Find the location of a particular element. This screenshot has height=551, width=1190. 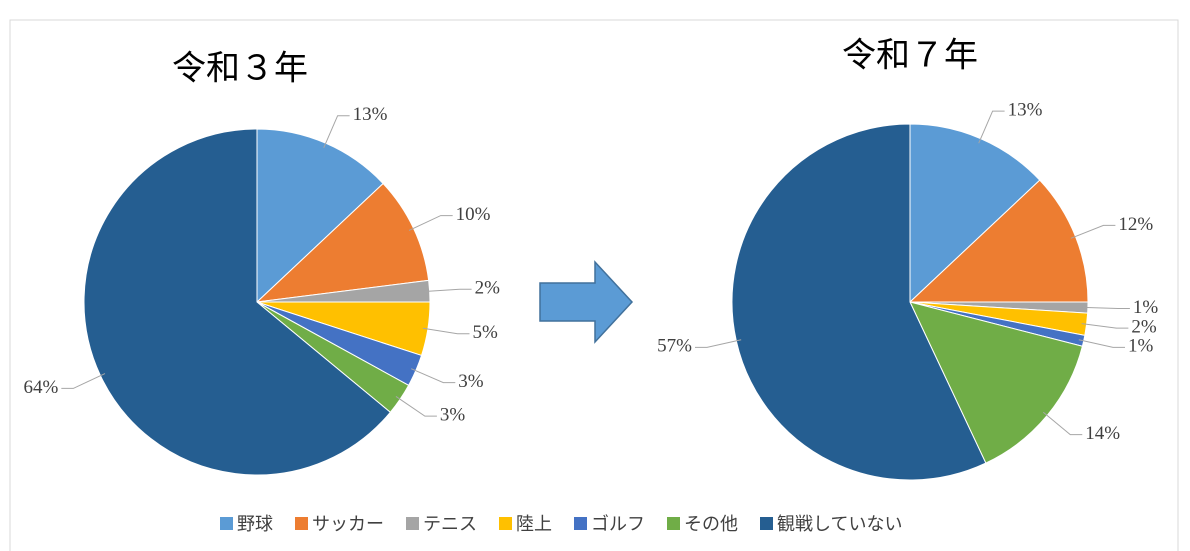

legend-label: テニス is located at coordinates (450, 524).